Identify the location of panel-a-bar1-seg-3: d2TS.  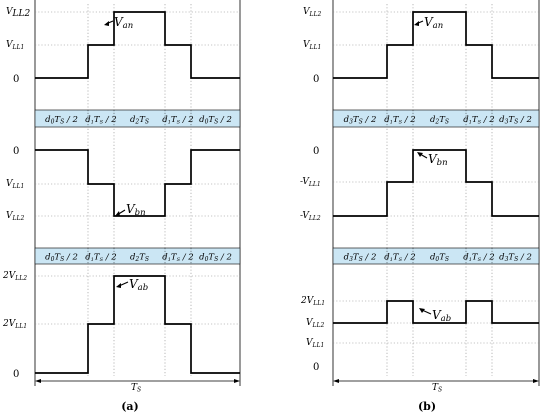
(139, 120).